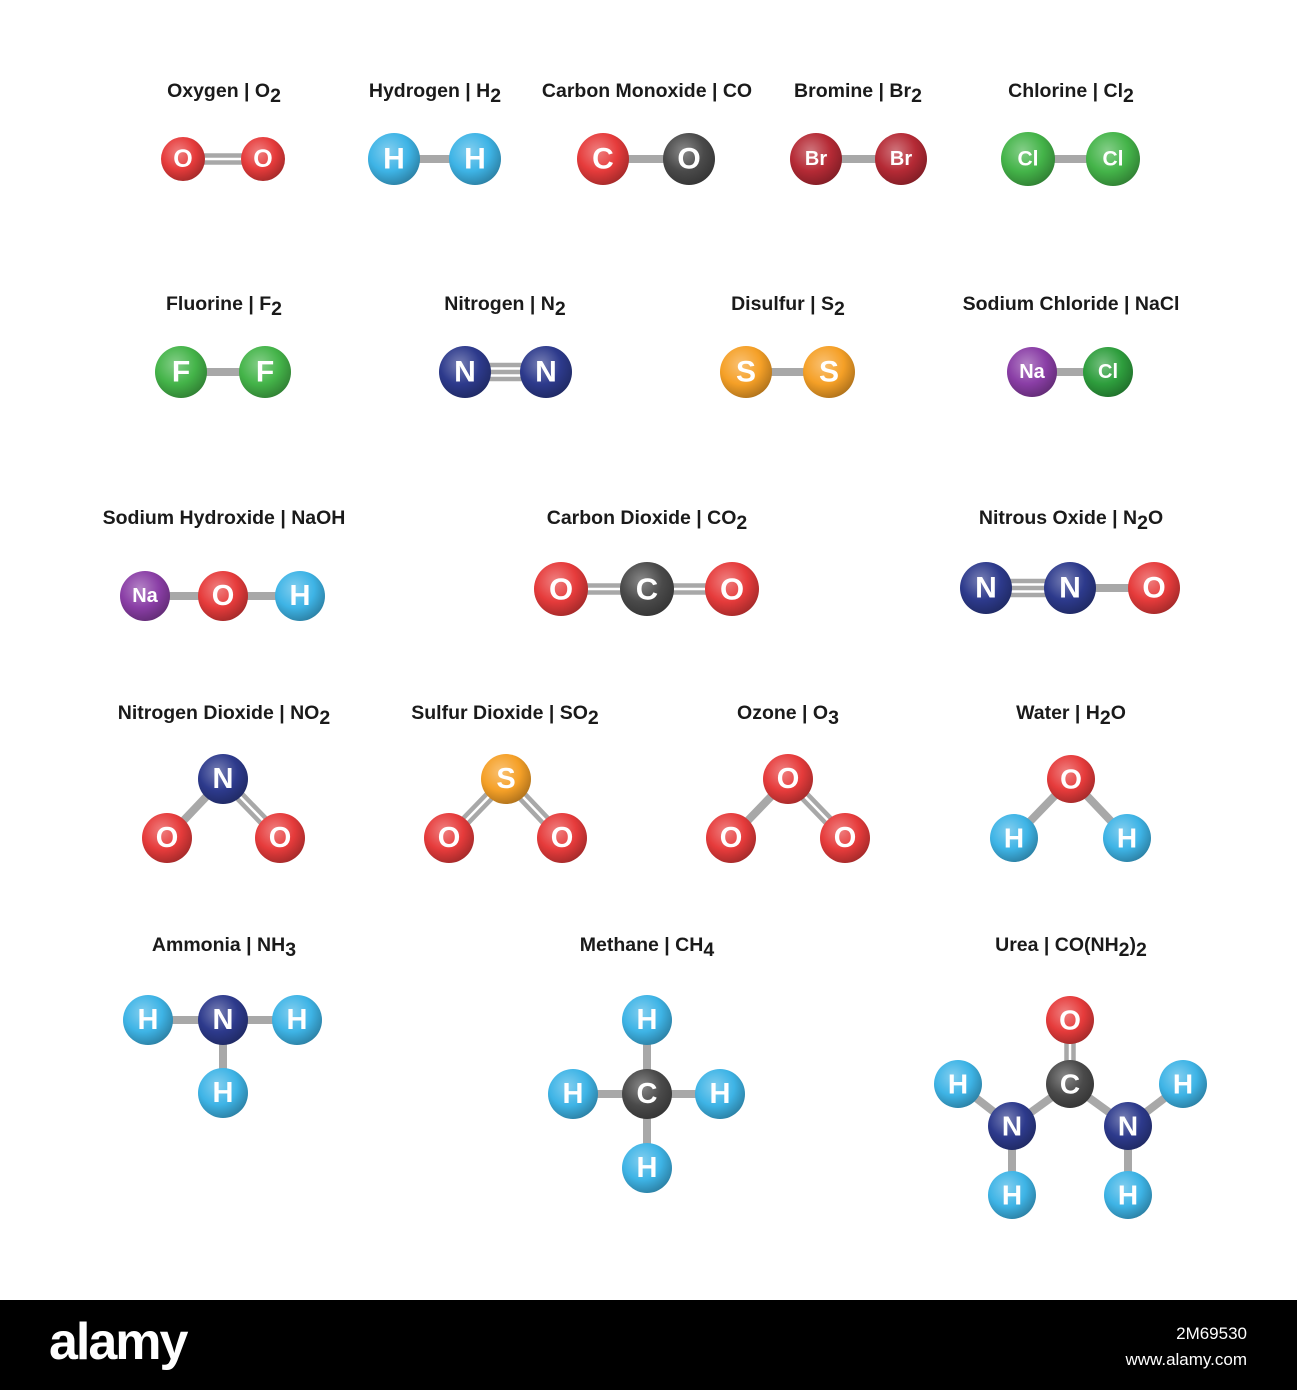 The width and height of the screenshot is (1297, 1390). What do you see at coordinates (1071, 304) in the screenshot?
I see `molecule-title-sodium-chloride: Sodium Chloride | NaCl` at bounding box center [1071, 304].